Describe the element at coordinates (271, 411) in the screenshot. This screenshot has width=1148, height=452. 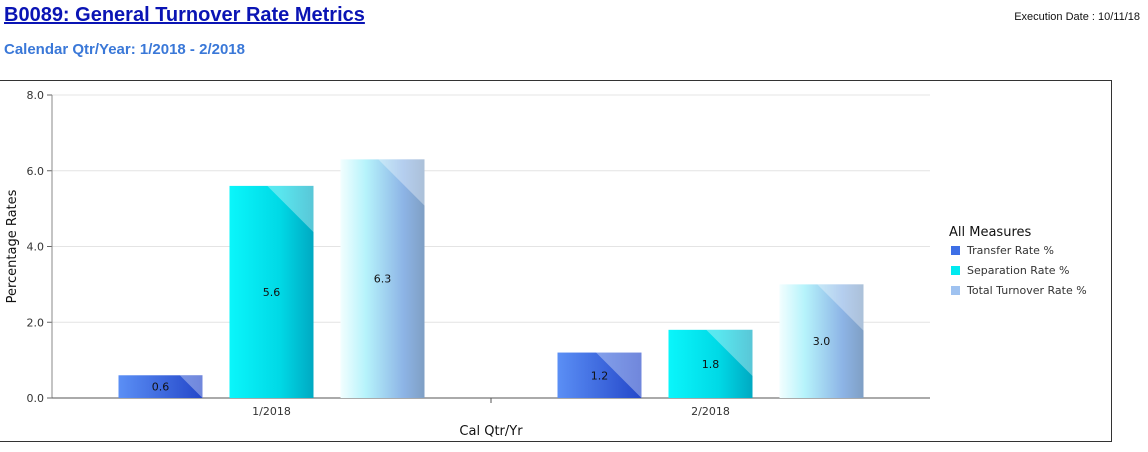
I see `x-tick-label: 1/2018` at that location.